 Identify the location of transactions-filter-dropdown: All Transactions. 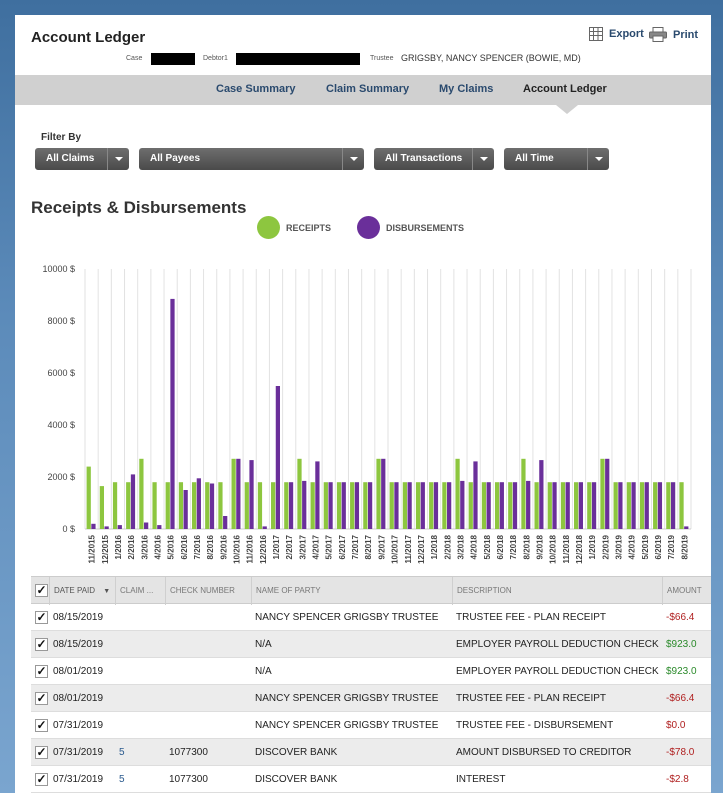
(434, 159).